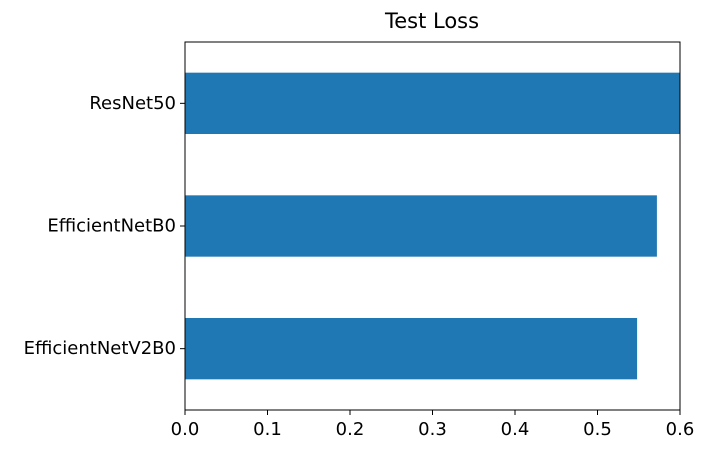 The height and width of the screenshot is (450, 706). I want to click on x-axis: 0.0 0.1 0.2 0.3 0.4 0.5 0.6, so click(433, 425).